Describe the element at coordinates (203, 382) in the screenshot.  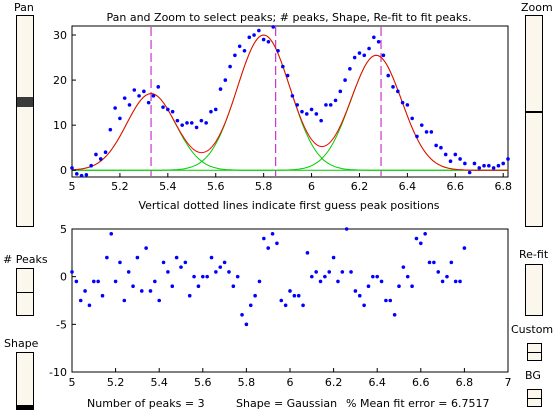
I see `residual-x-tick-label: 5.6` at that location.